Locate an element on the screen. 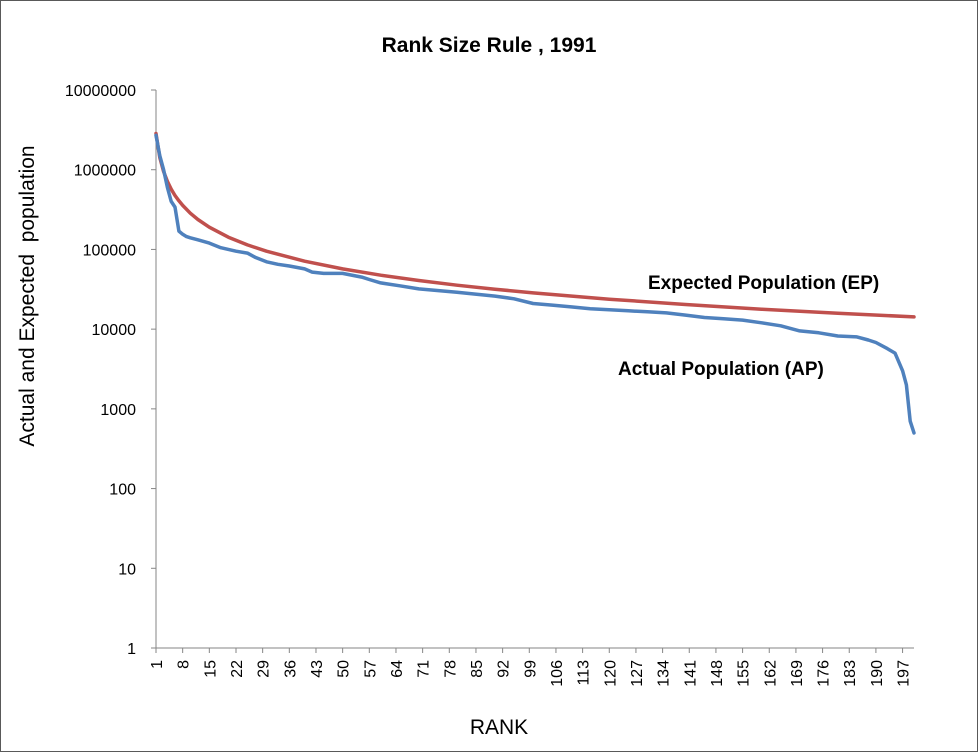  x-tick-label: 183 is located at coordinates (850, 673).